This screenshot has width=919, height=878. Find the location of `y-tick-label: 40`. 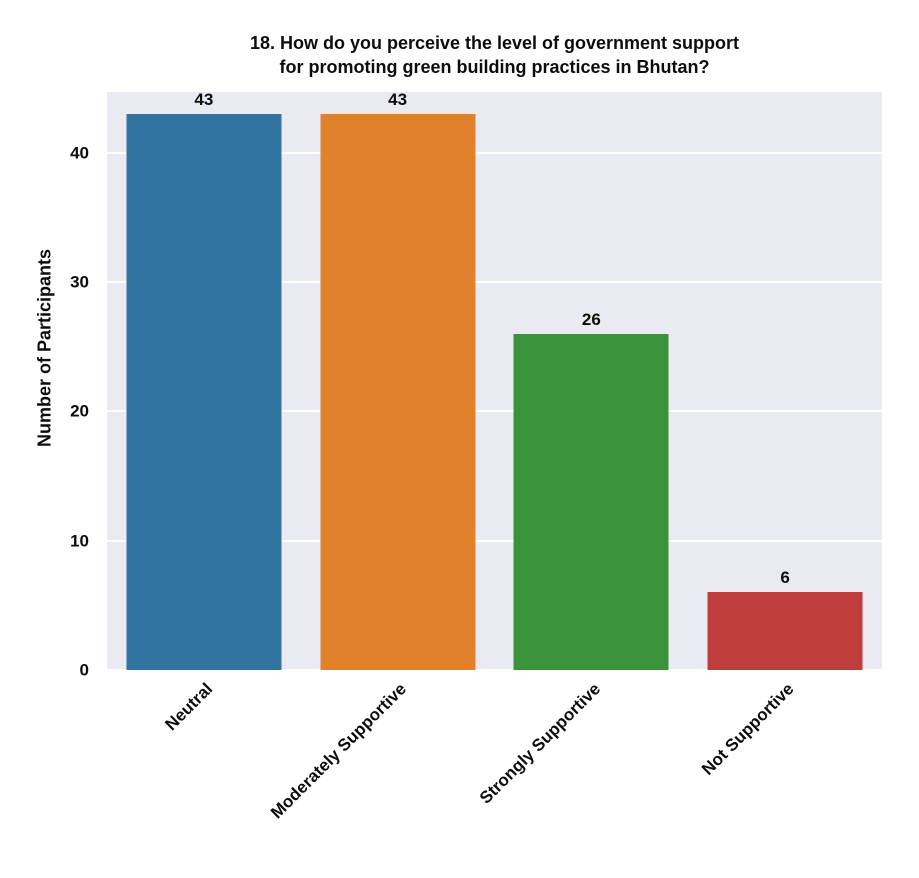

y-tick-label: 40 is located at coordinates (79, 153).